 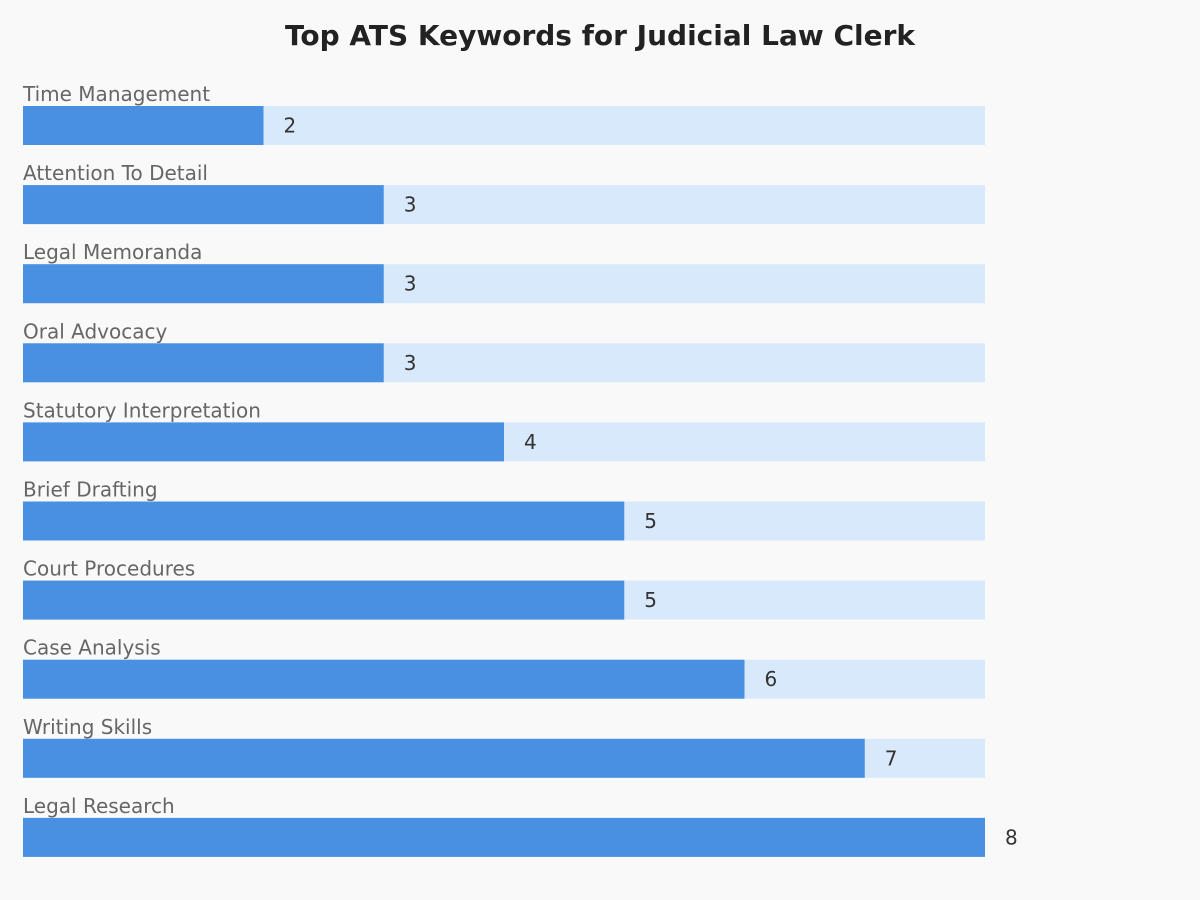 I want to click on category-label: Case Analysis, so click(x=92, y=648).